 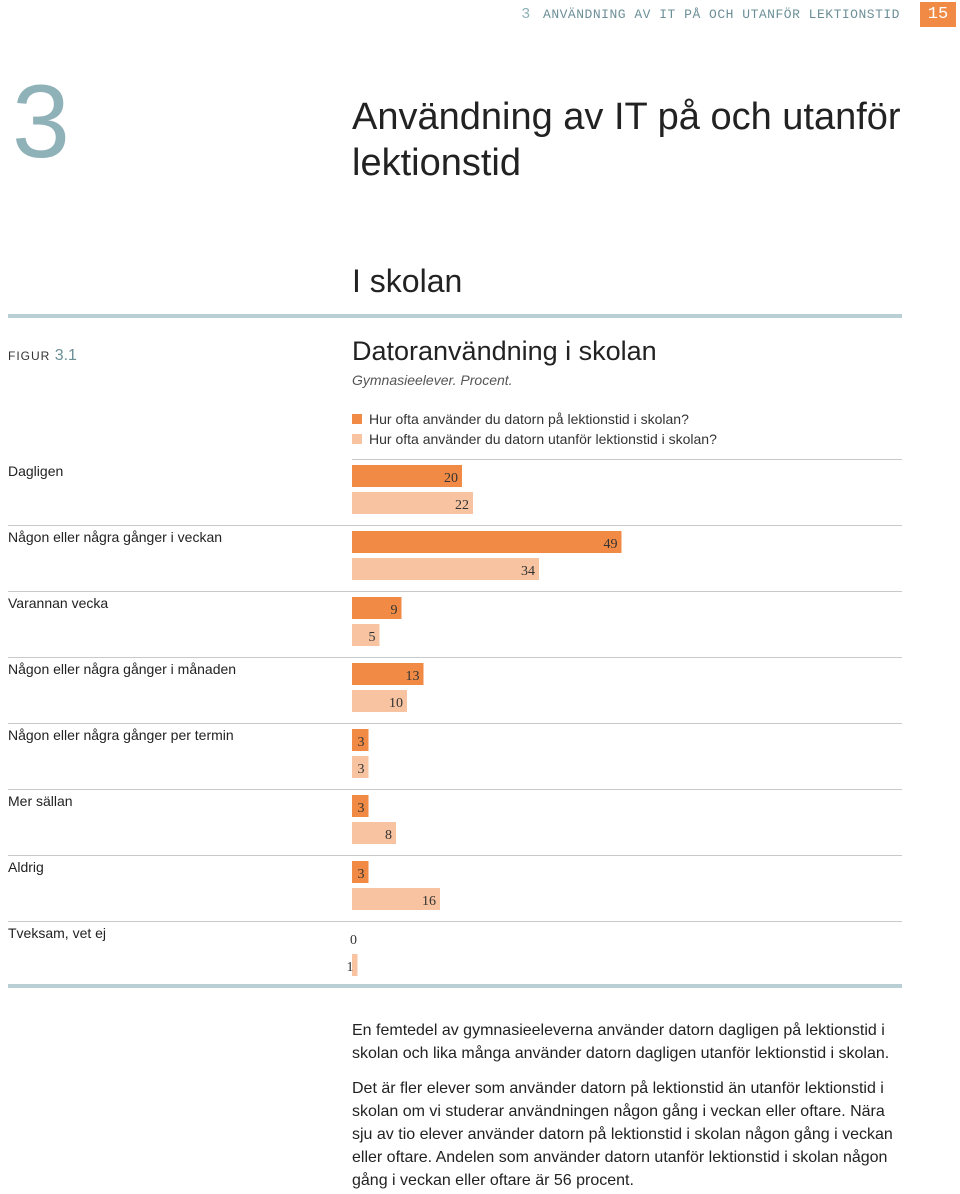 What do you see at coordinates (121, 735) in the screenshot?
I see `category-label: Någon eller några gånger per termin` at bounding box center [121, 735].